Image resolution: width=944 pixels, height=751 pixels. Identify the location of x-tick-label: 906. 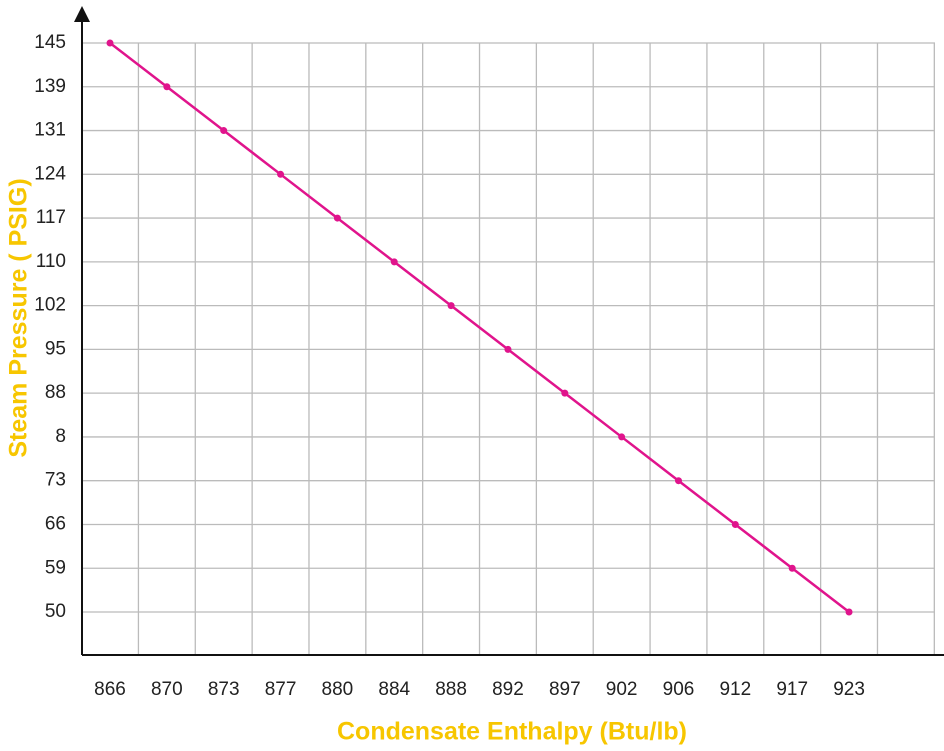
(679, 689).